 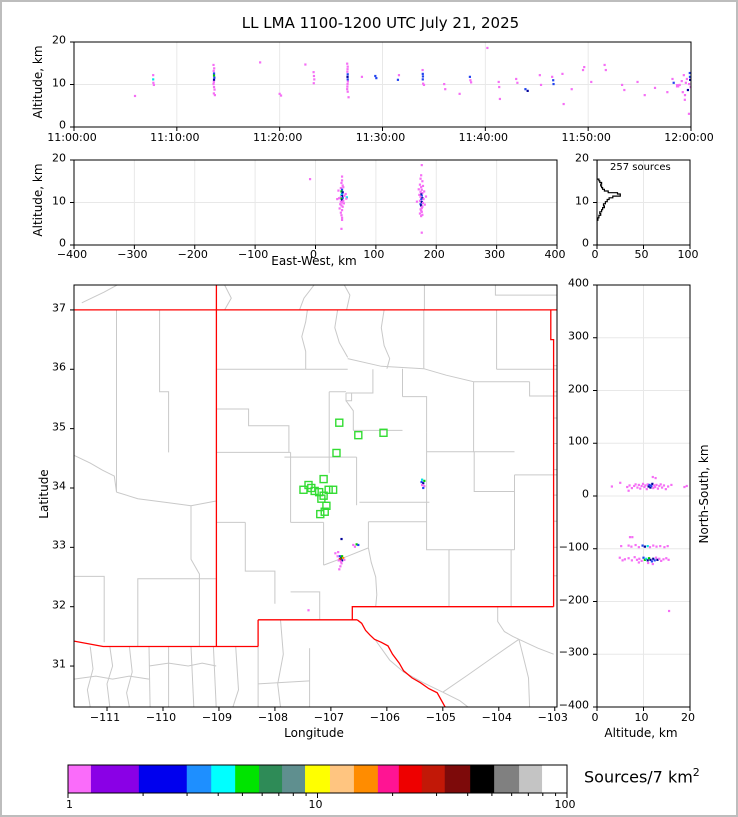 What do you see at coordinates (688, 717) in the screenshot?
I see `x-tick-label: 20` at bounding box center [688, 717].